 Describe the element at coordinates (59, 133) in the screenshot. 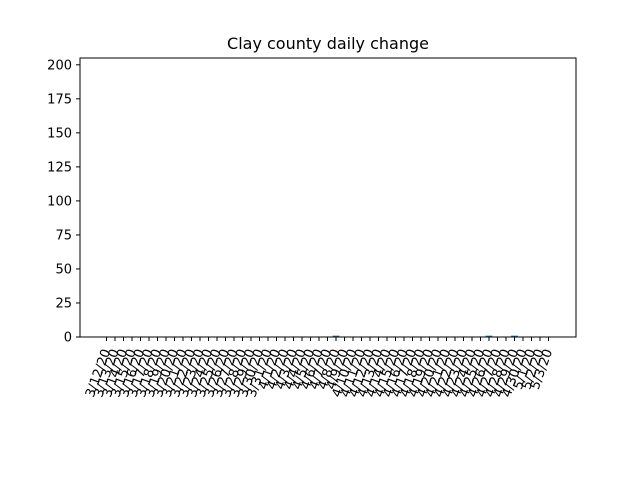

I see `y-tick-label: 150` at that location.